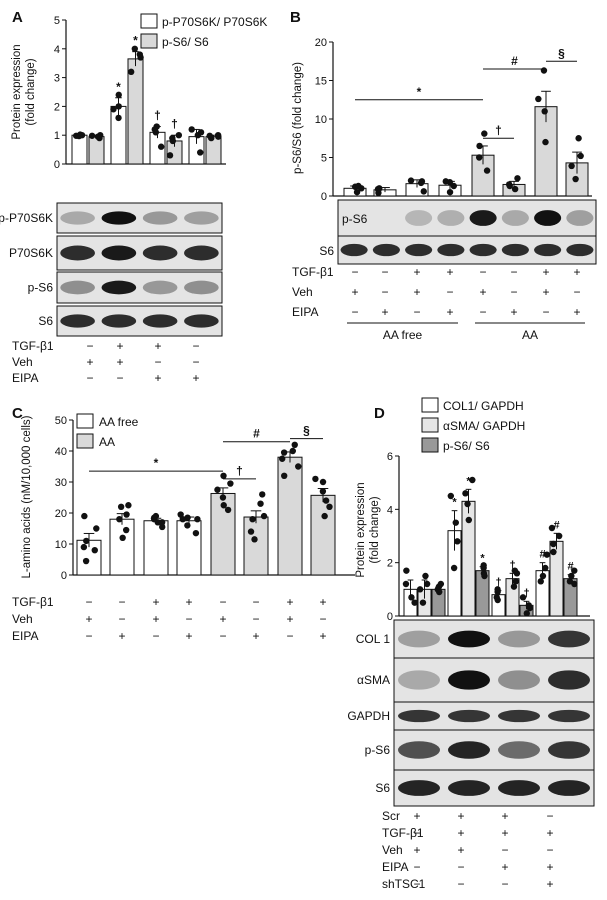  Describe the element at coordinates (298, 118) in the screenshot. I see `panel-b-y-label: p-S6/S6 (fold change)` at that location.